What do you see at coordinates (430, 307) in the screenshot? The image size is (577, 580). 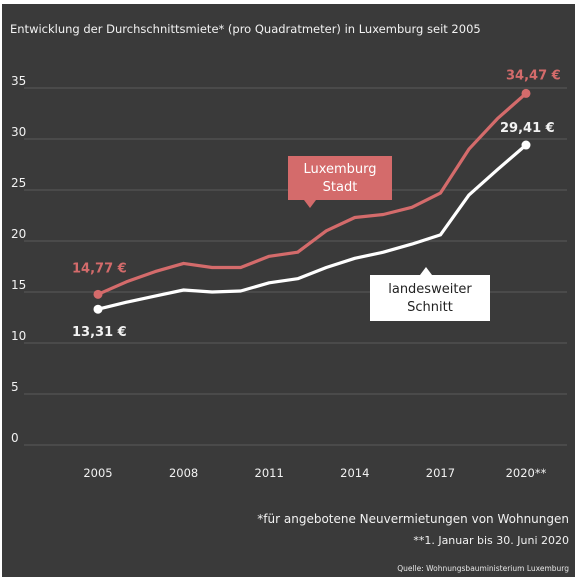 I see `legend-label-national-line-2: Schnitt` at bounding box center [430, 307].